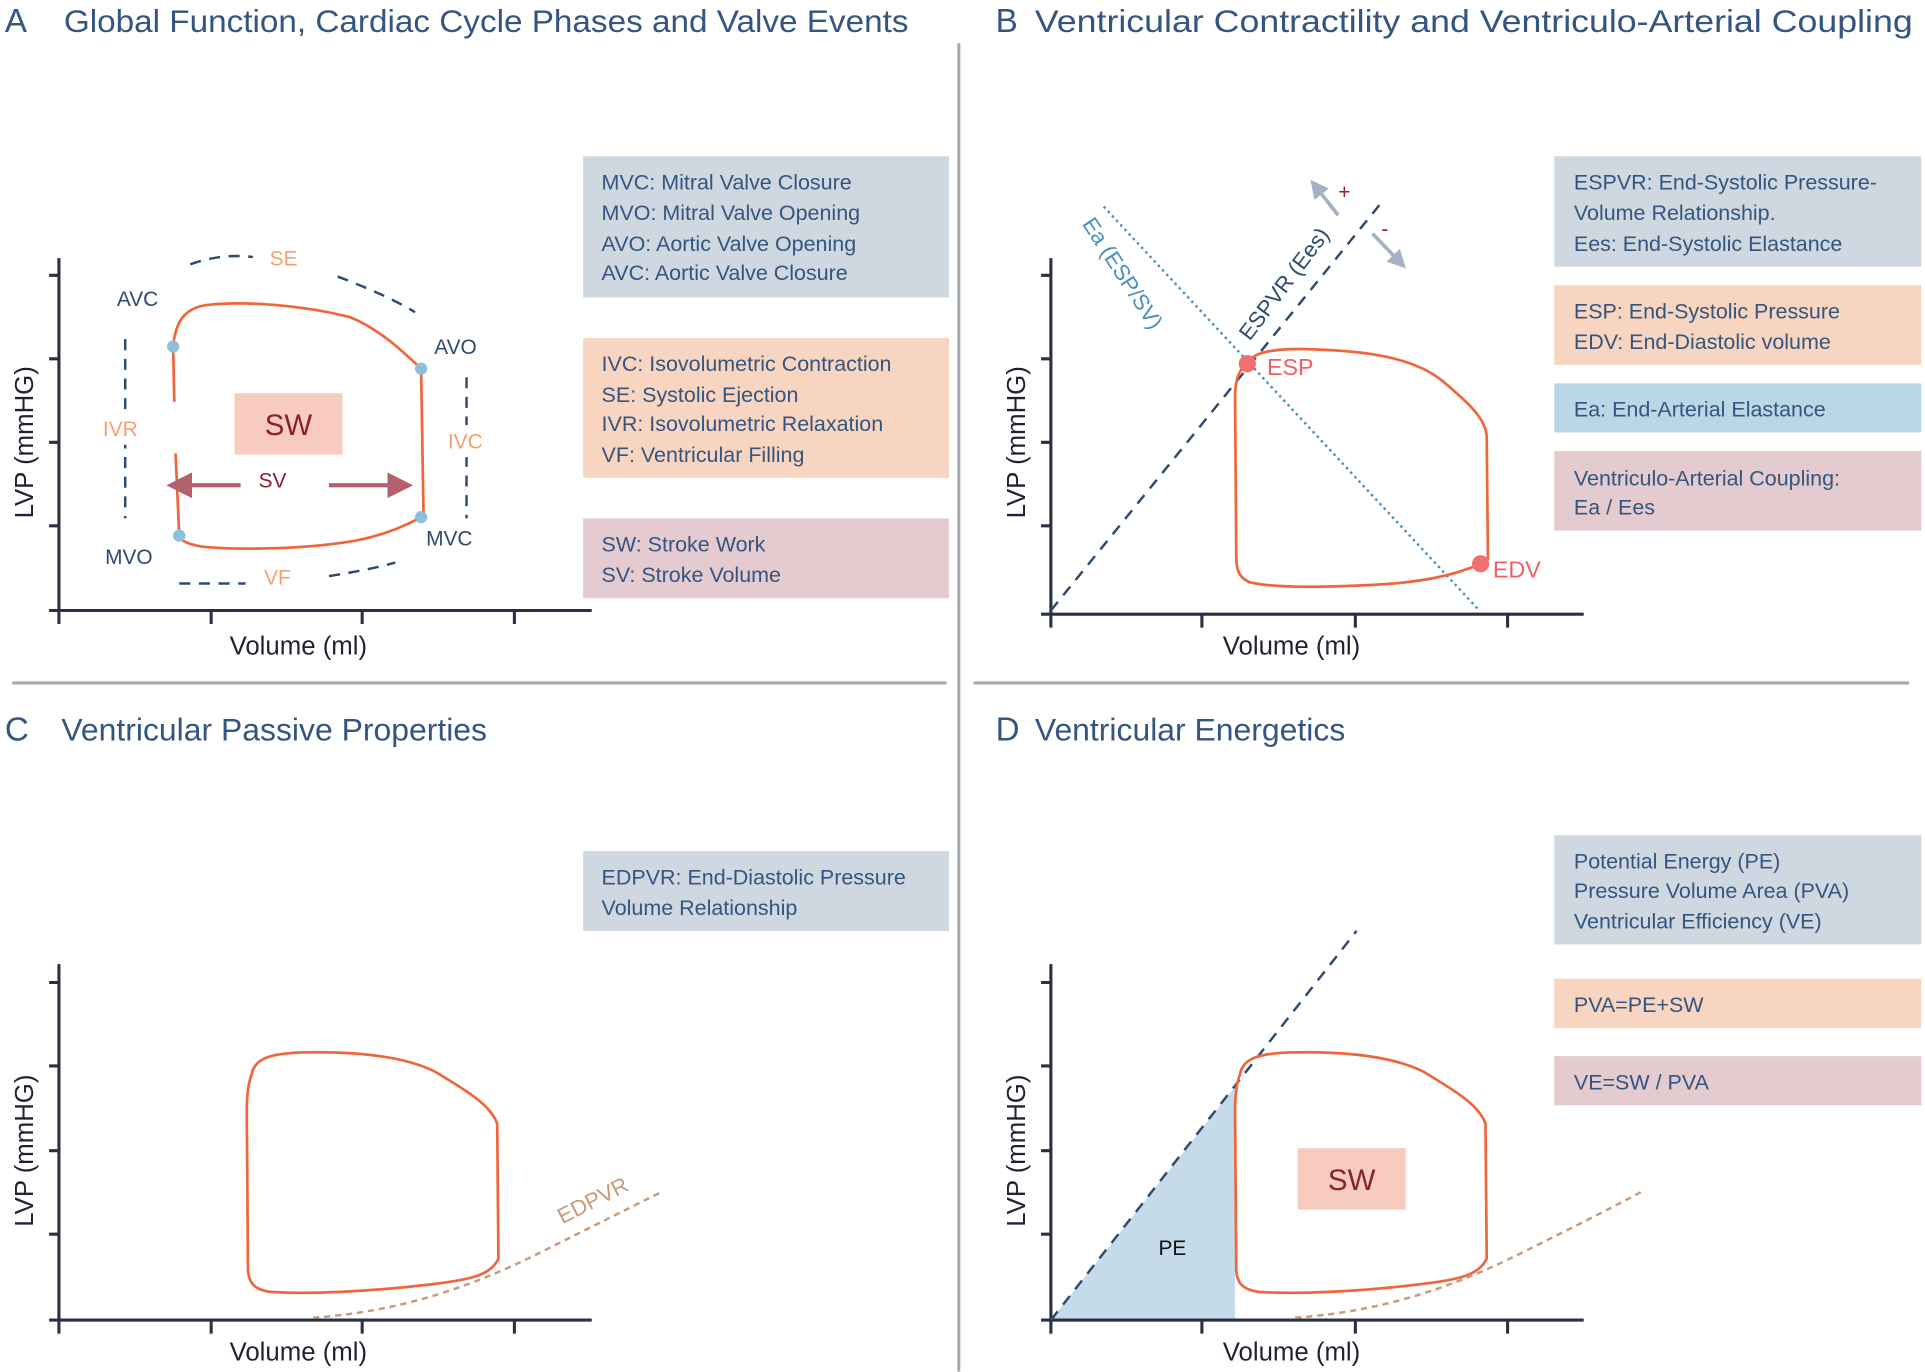  Describe the element at coordinates (1284, 284) in the screenshot. I see `espvr-label: ESPVR (Ees)` at that location.